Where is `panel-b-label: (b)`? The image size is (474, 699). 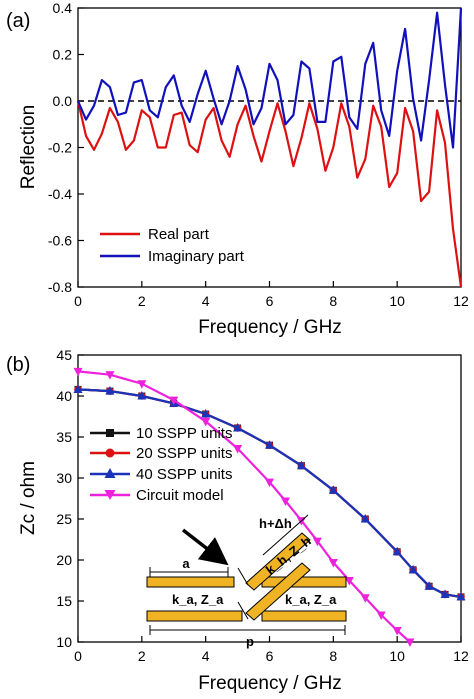 panel-b-label: (b) is located at coordinates (18, 365).